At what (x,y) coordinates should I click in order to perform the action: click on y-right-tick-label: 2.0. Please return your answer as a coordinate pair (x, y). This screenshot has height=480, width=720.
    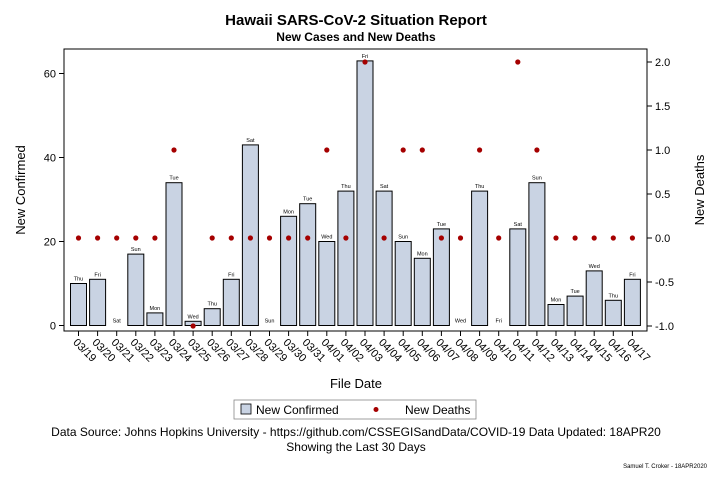
    Looking at the image, I should click on (662, 63).